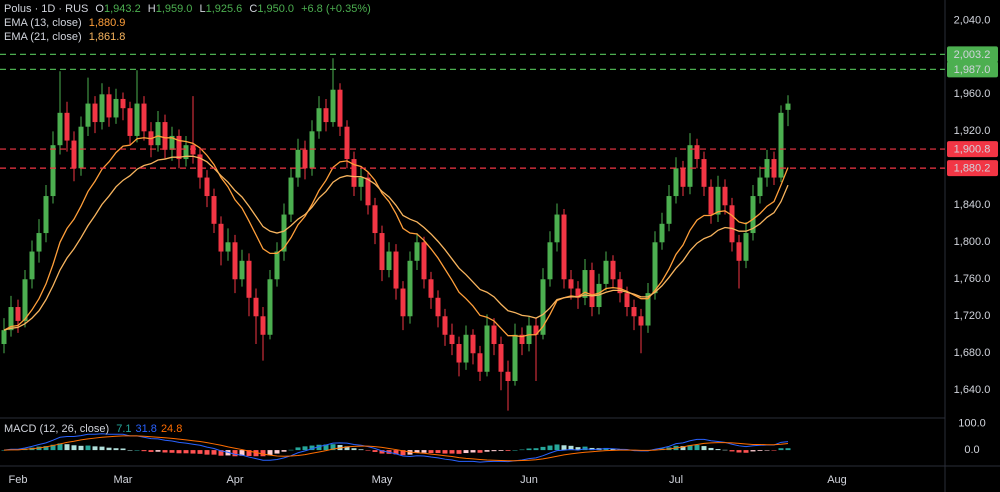 The width and height of the screenshot is (1000, 492). What do you see at coordinates (123, 480) in the screenshot?
I see `x-tick-label: Mar` at bounding box center [123, 480].